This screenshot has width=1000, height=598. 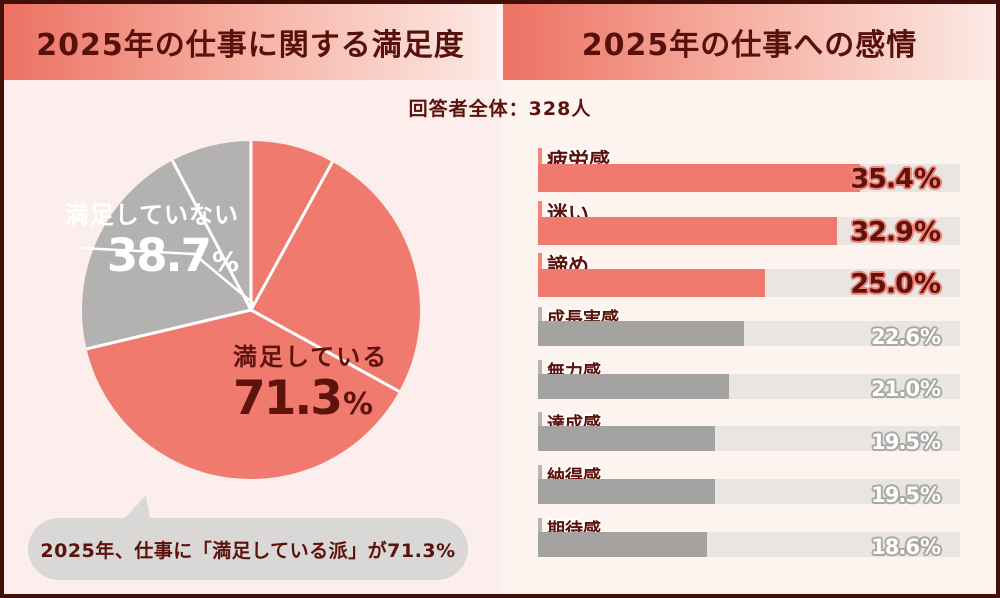 I want to click on bar-value: 21.0%, so click(x=906, y=389).